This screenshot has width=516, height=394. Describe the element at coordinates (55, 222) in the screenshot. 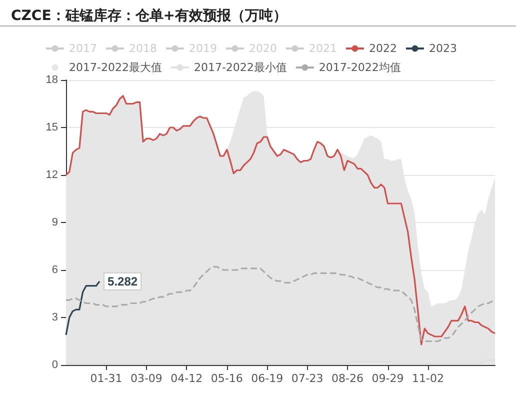

I see `y-tick-label: 9` at that location.